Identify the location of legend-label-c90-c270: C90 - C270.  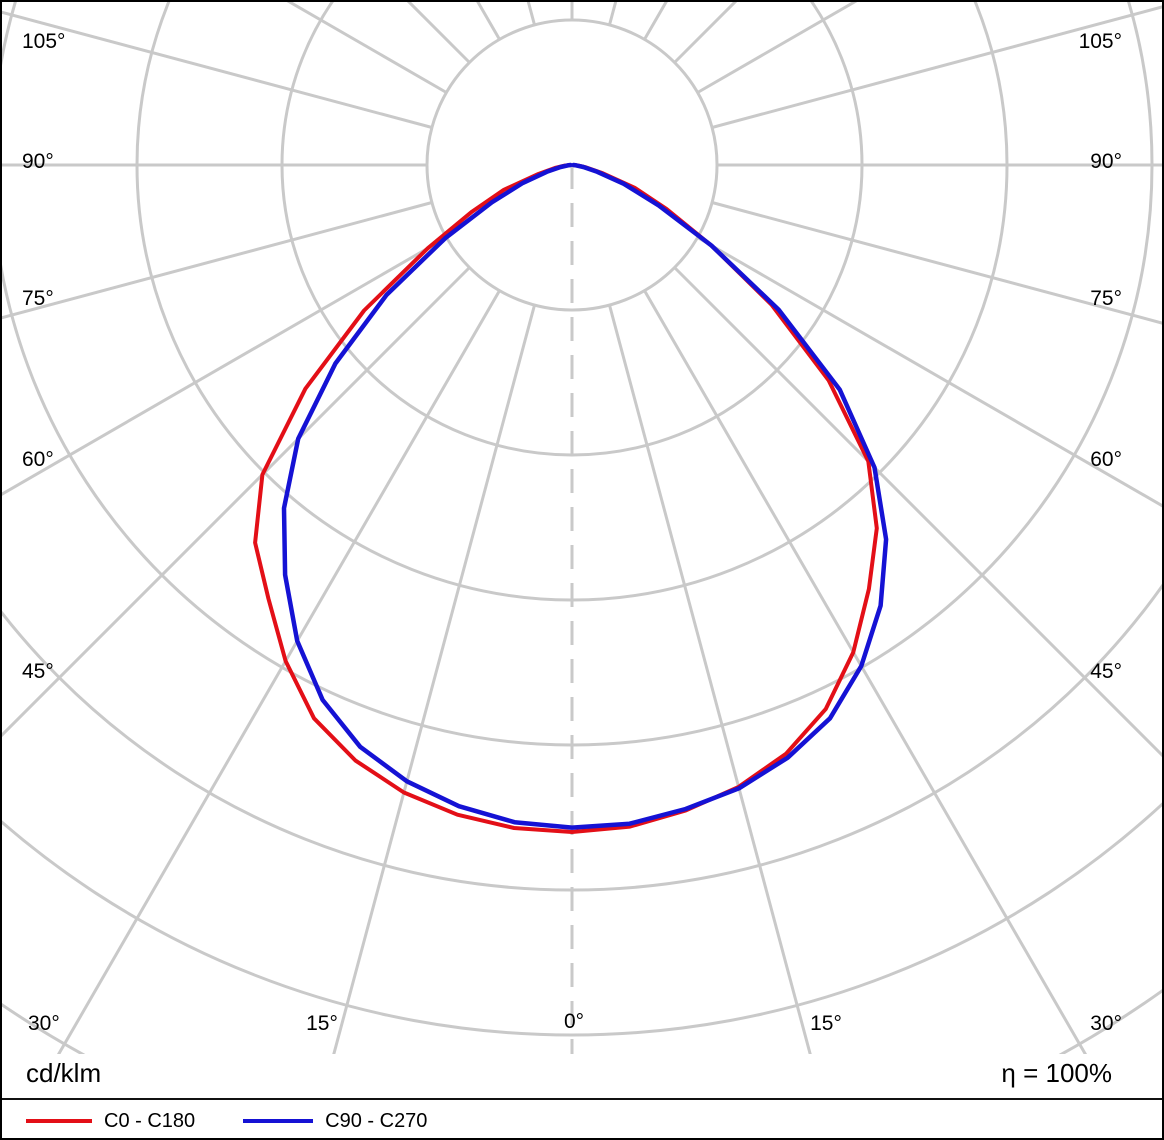
(376, 1120).